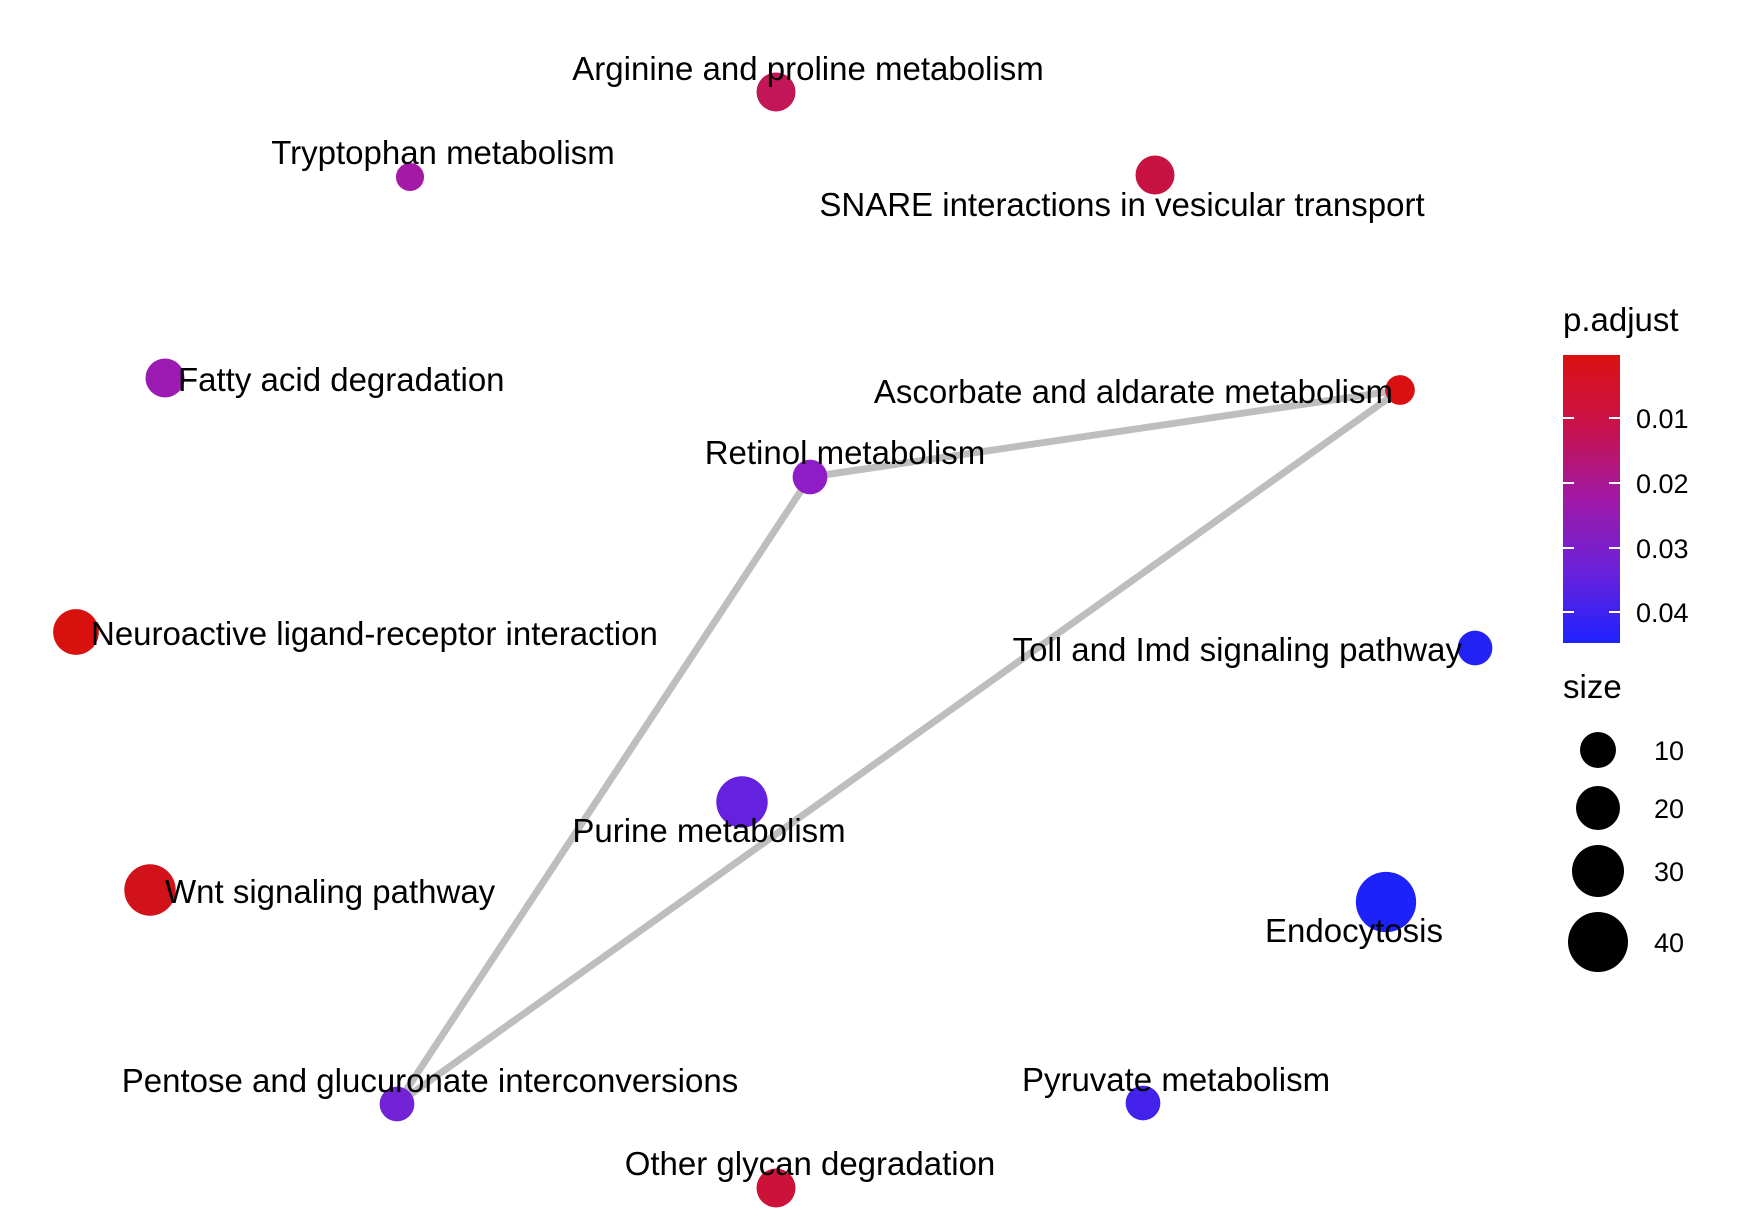 This screenshot has height=1216, width=1749. I want to click on node-purine-metabolism, so click(742, 802).